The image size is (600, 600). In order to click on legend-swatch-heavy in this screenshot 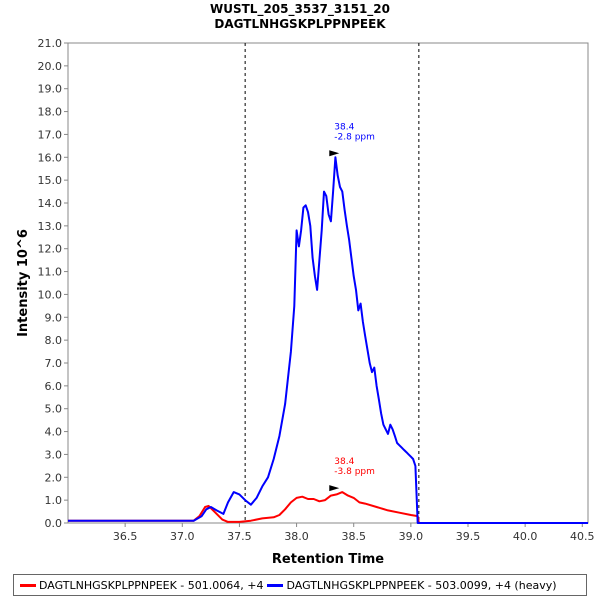, I will do `click(275, 585)`.